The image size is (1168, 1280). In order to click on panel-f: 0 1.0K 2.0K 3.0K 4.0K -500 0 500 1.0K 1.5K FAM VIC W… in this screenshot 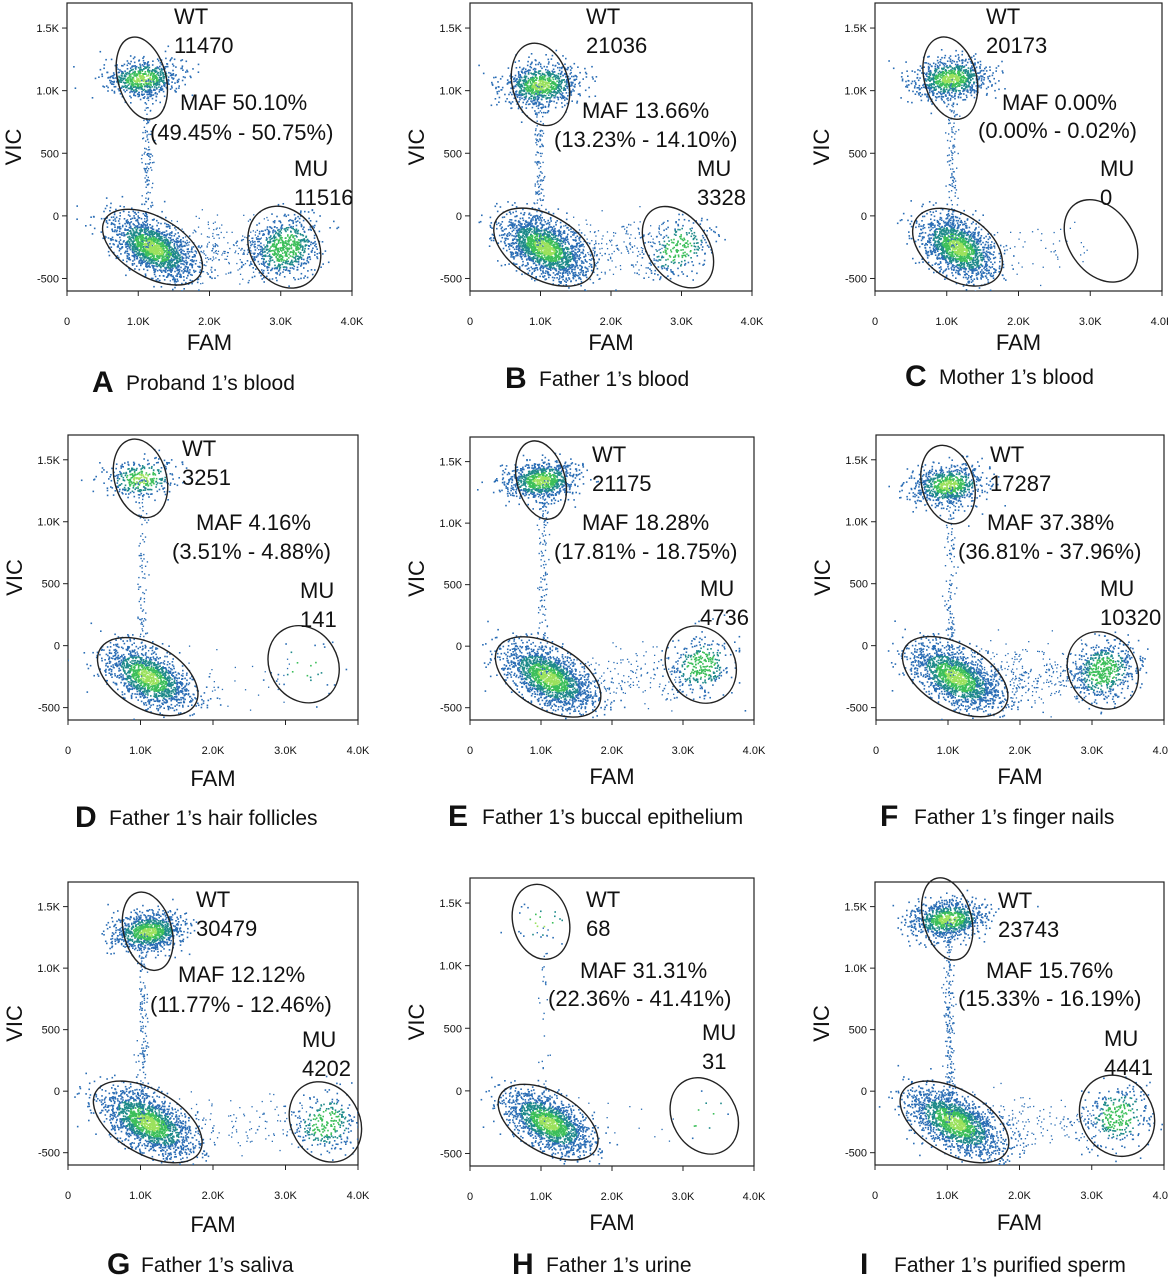, I will do `click(989, 633)`.